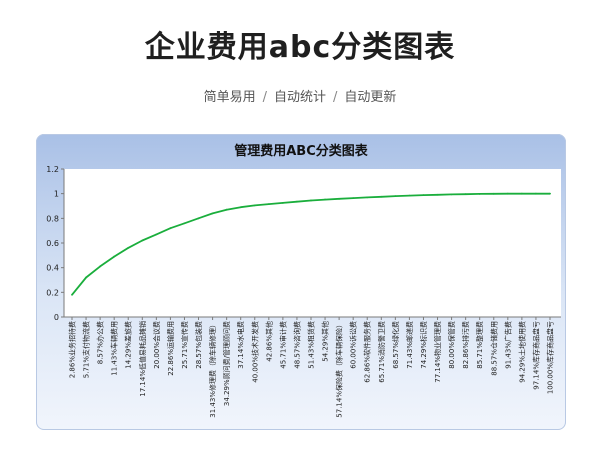 This screenshot has width=600, height=460. I want to click on x-tick-label: 22.86%运输费用, so click(170, 348).